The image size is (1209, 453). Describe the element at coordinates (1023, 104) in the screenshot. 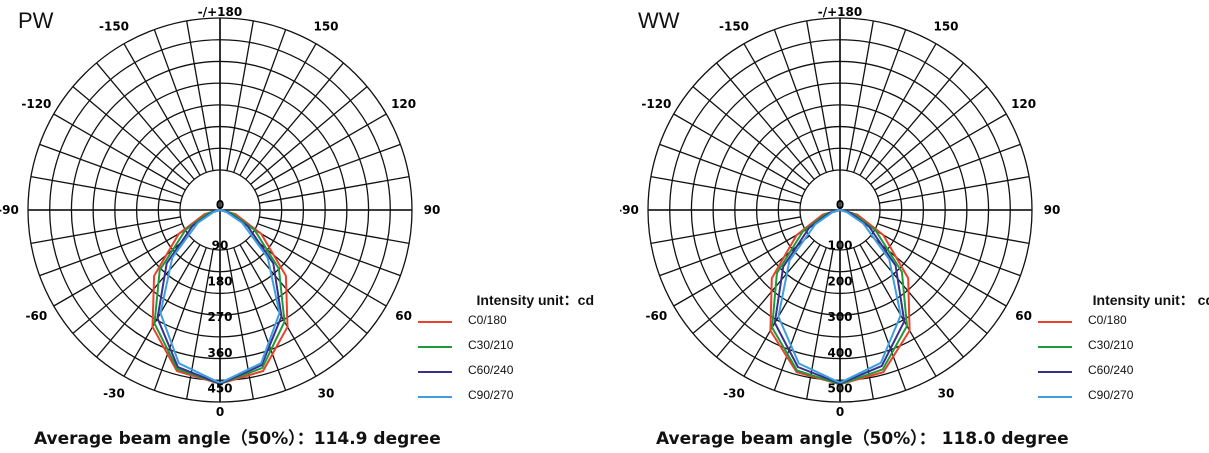

I see `angle-tick-label: 120` at that location.